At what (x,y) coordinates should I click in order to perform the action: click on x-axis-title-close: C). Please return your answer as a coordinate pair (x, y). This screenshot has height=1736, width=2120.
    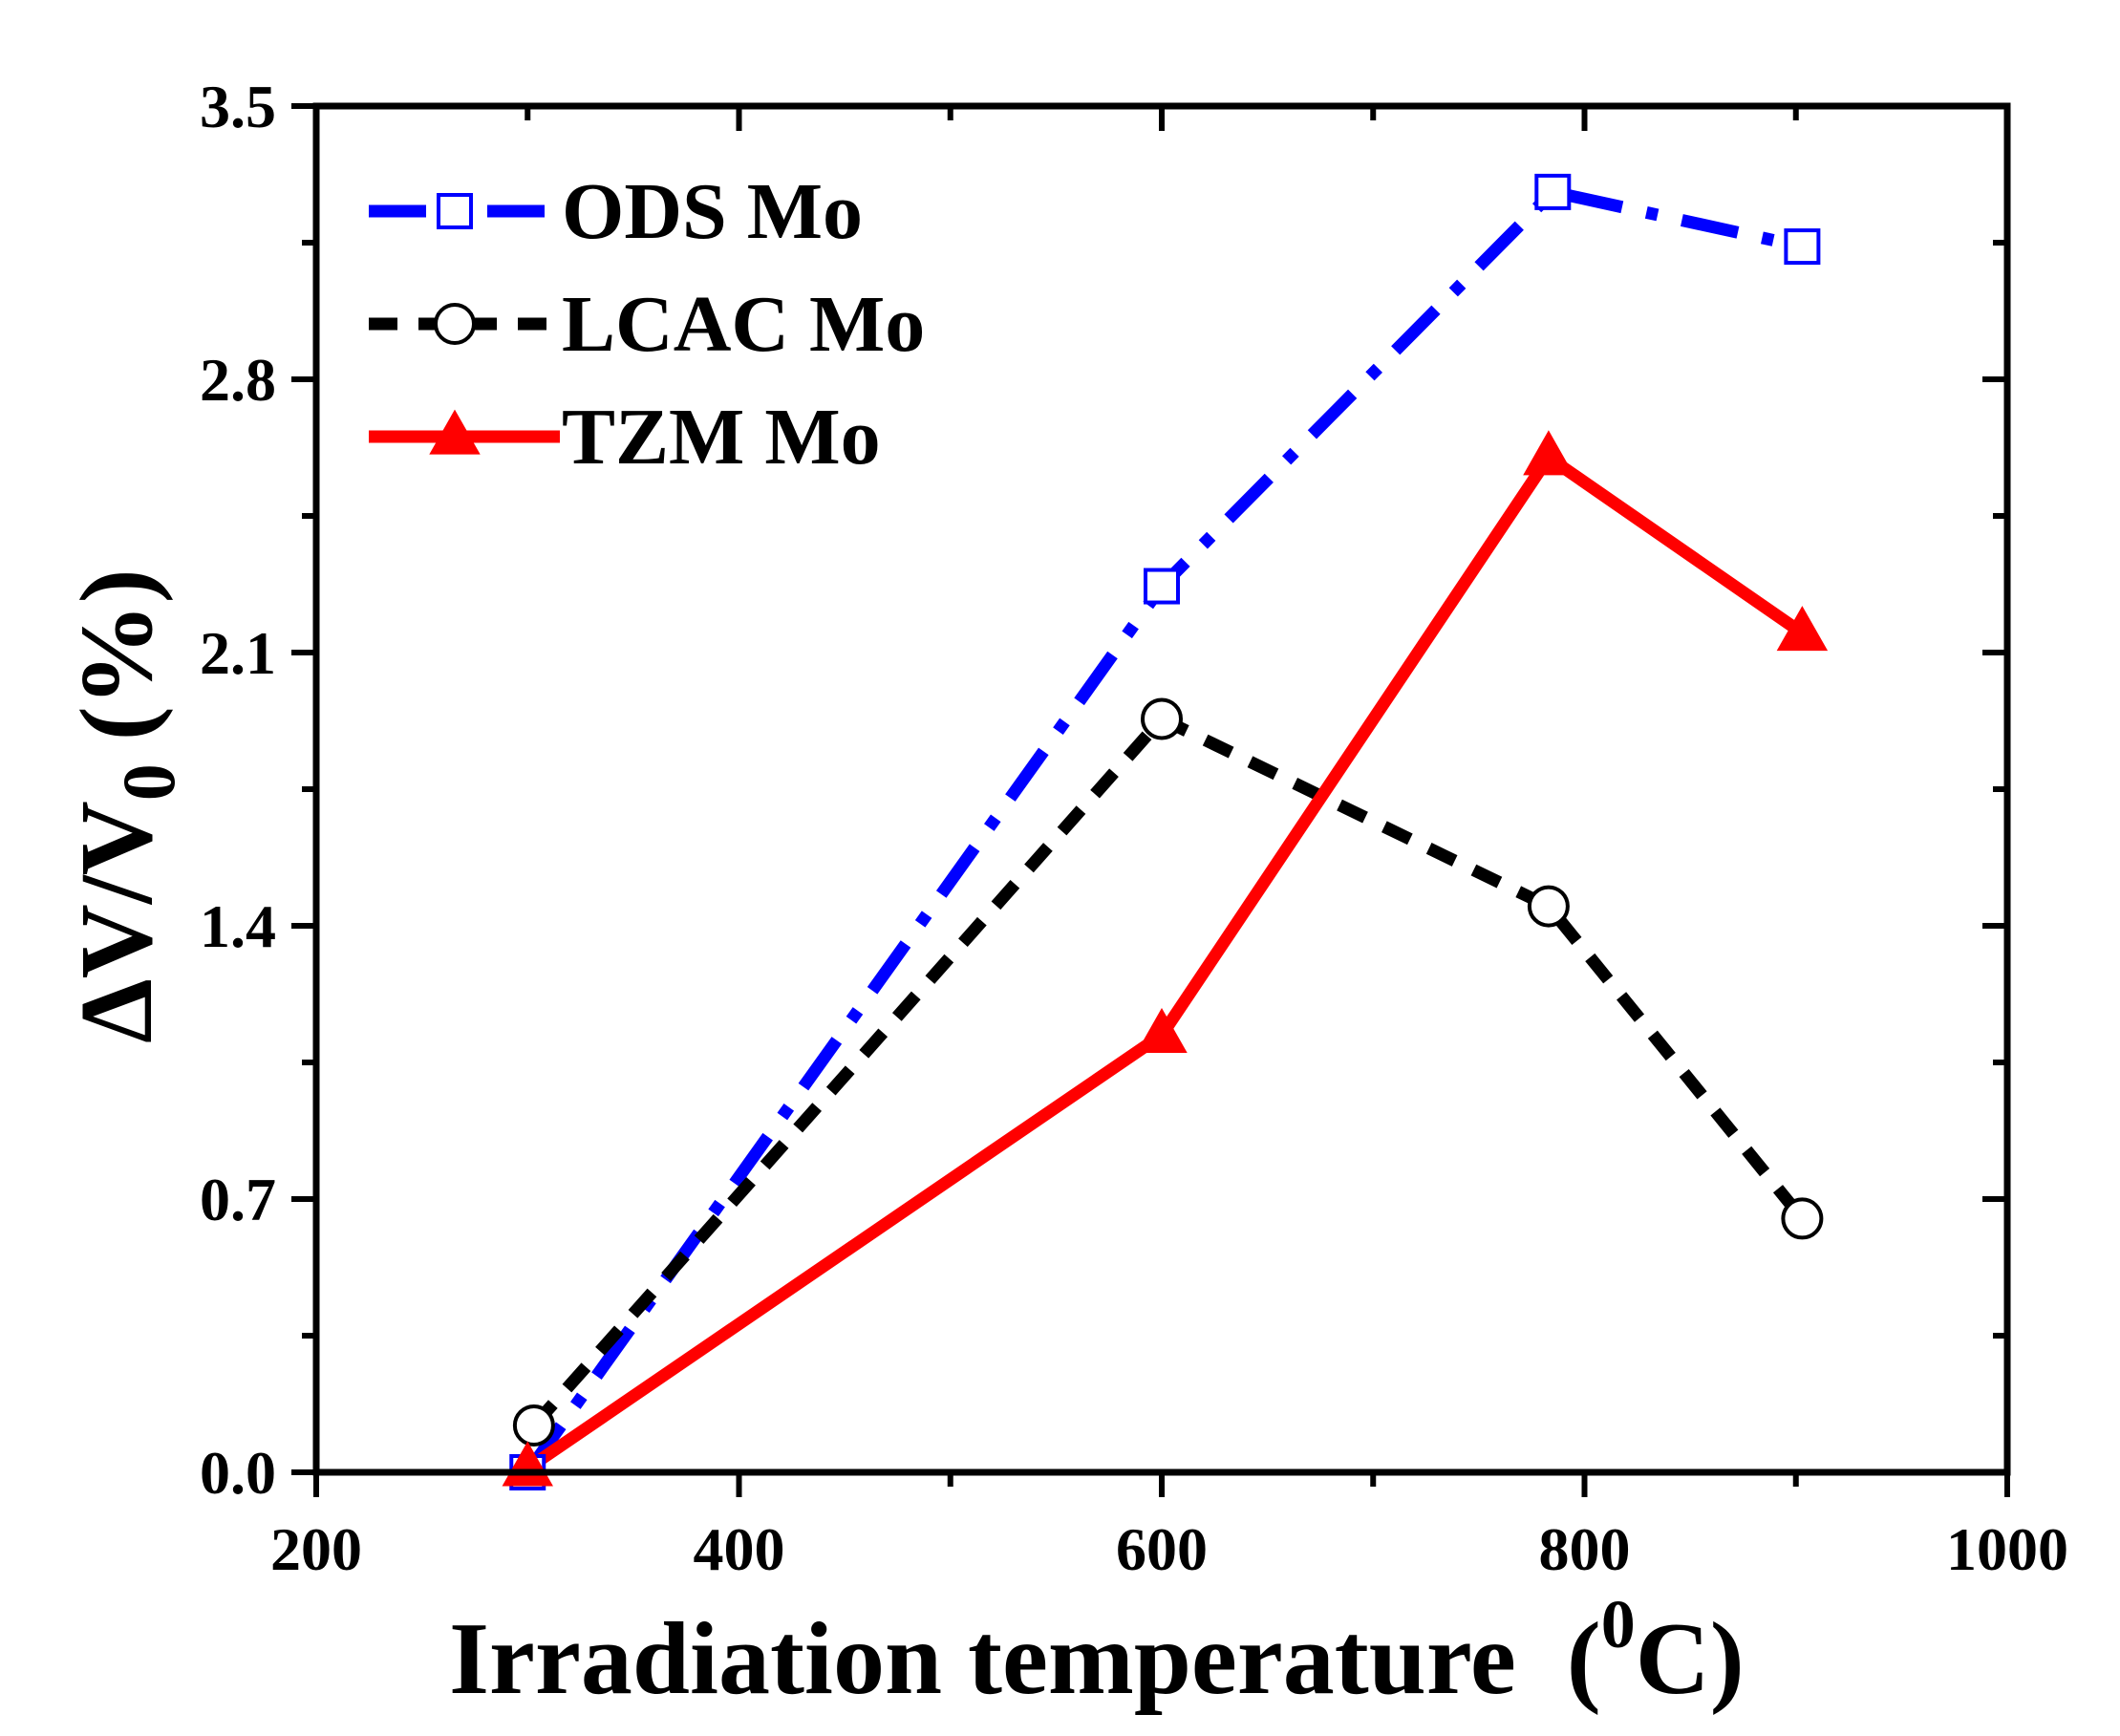
    Looking at the image, I should click on (1691, 1659).